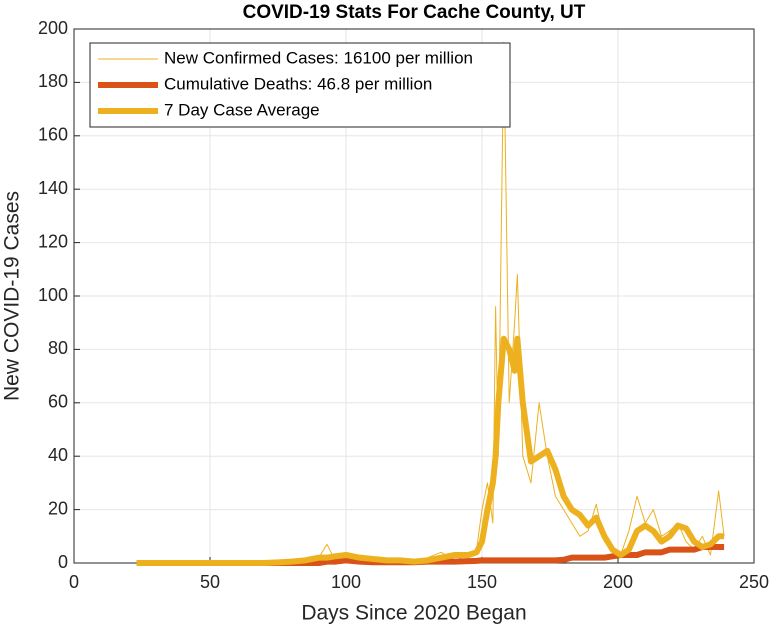 The height and width of the screenshot is (630, 772). What do you see at coordinates (754, 582) in the screenshot?
I see `x-tick-label: 250` at bounding box center [754, 582].